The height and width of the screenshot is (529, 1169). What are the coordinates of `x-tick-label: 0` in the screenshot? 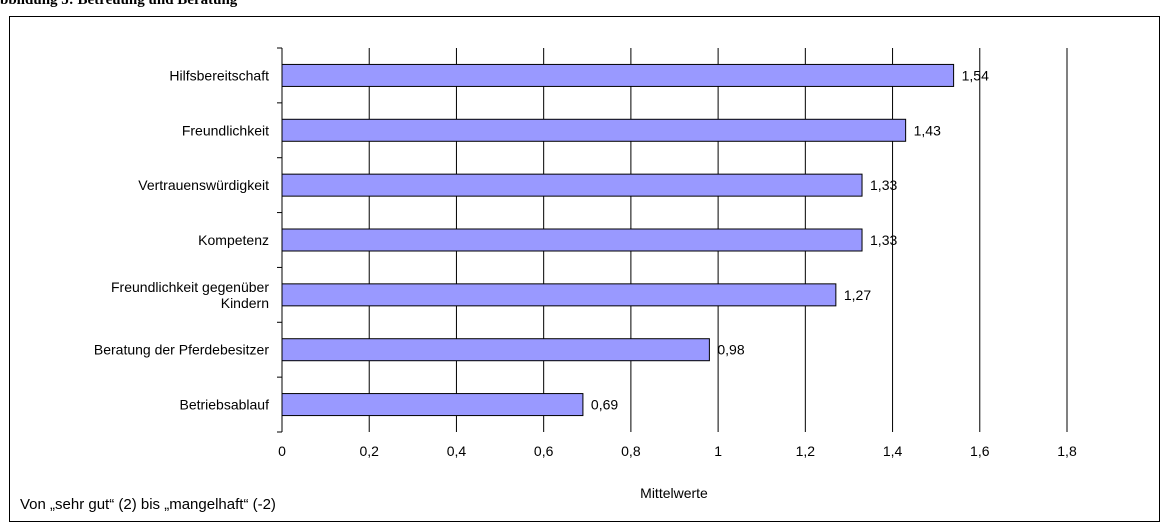 It's located at (282, 451).